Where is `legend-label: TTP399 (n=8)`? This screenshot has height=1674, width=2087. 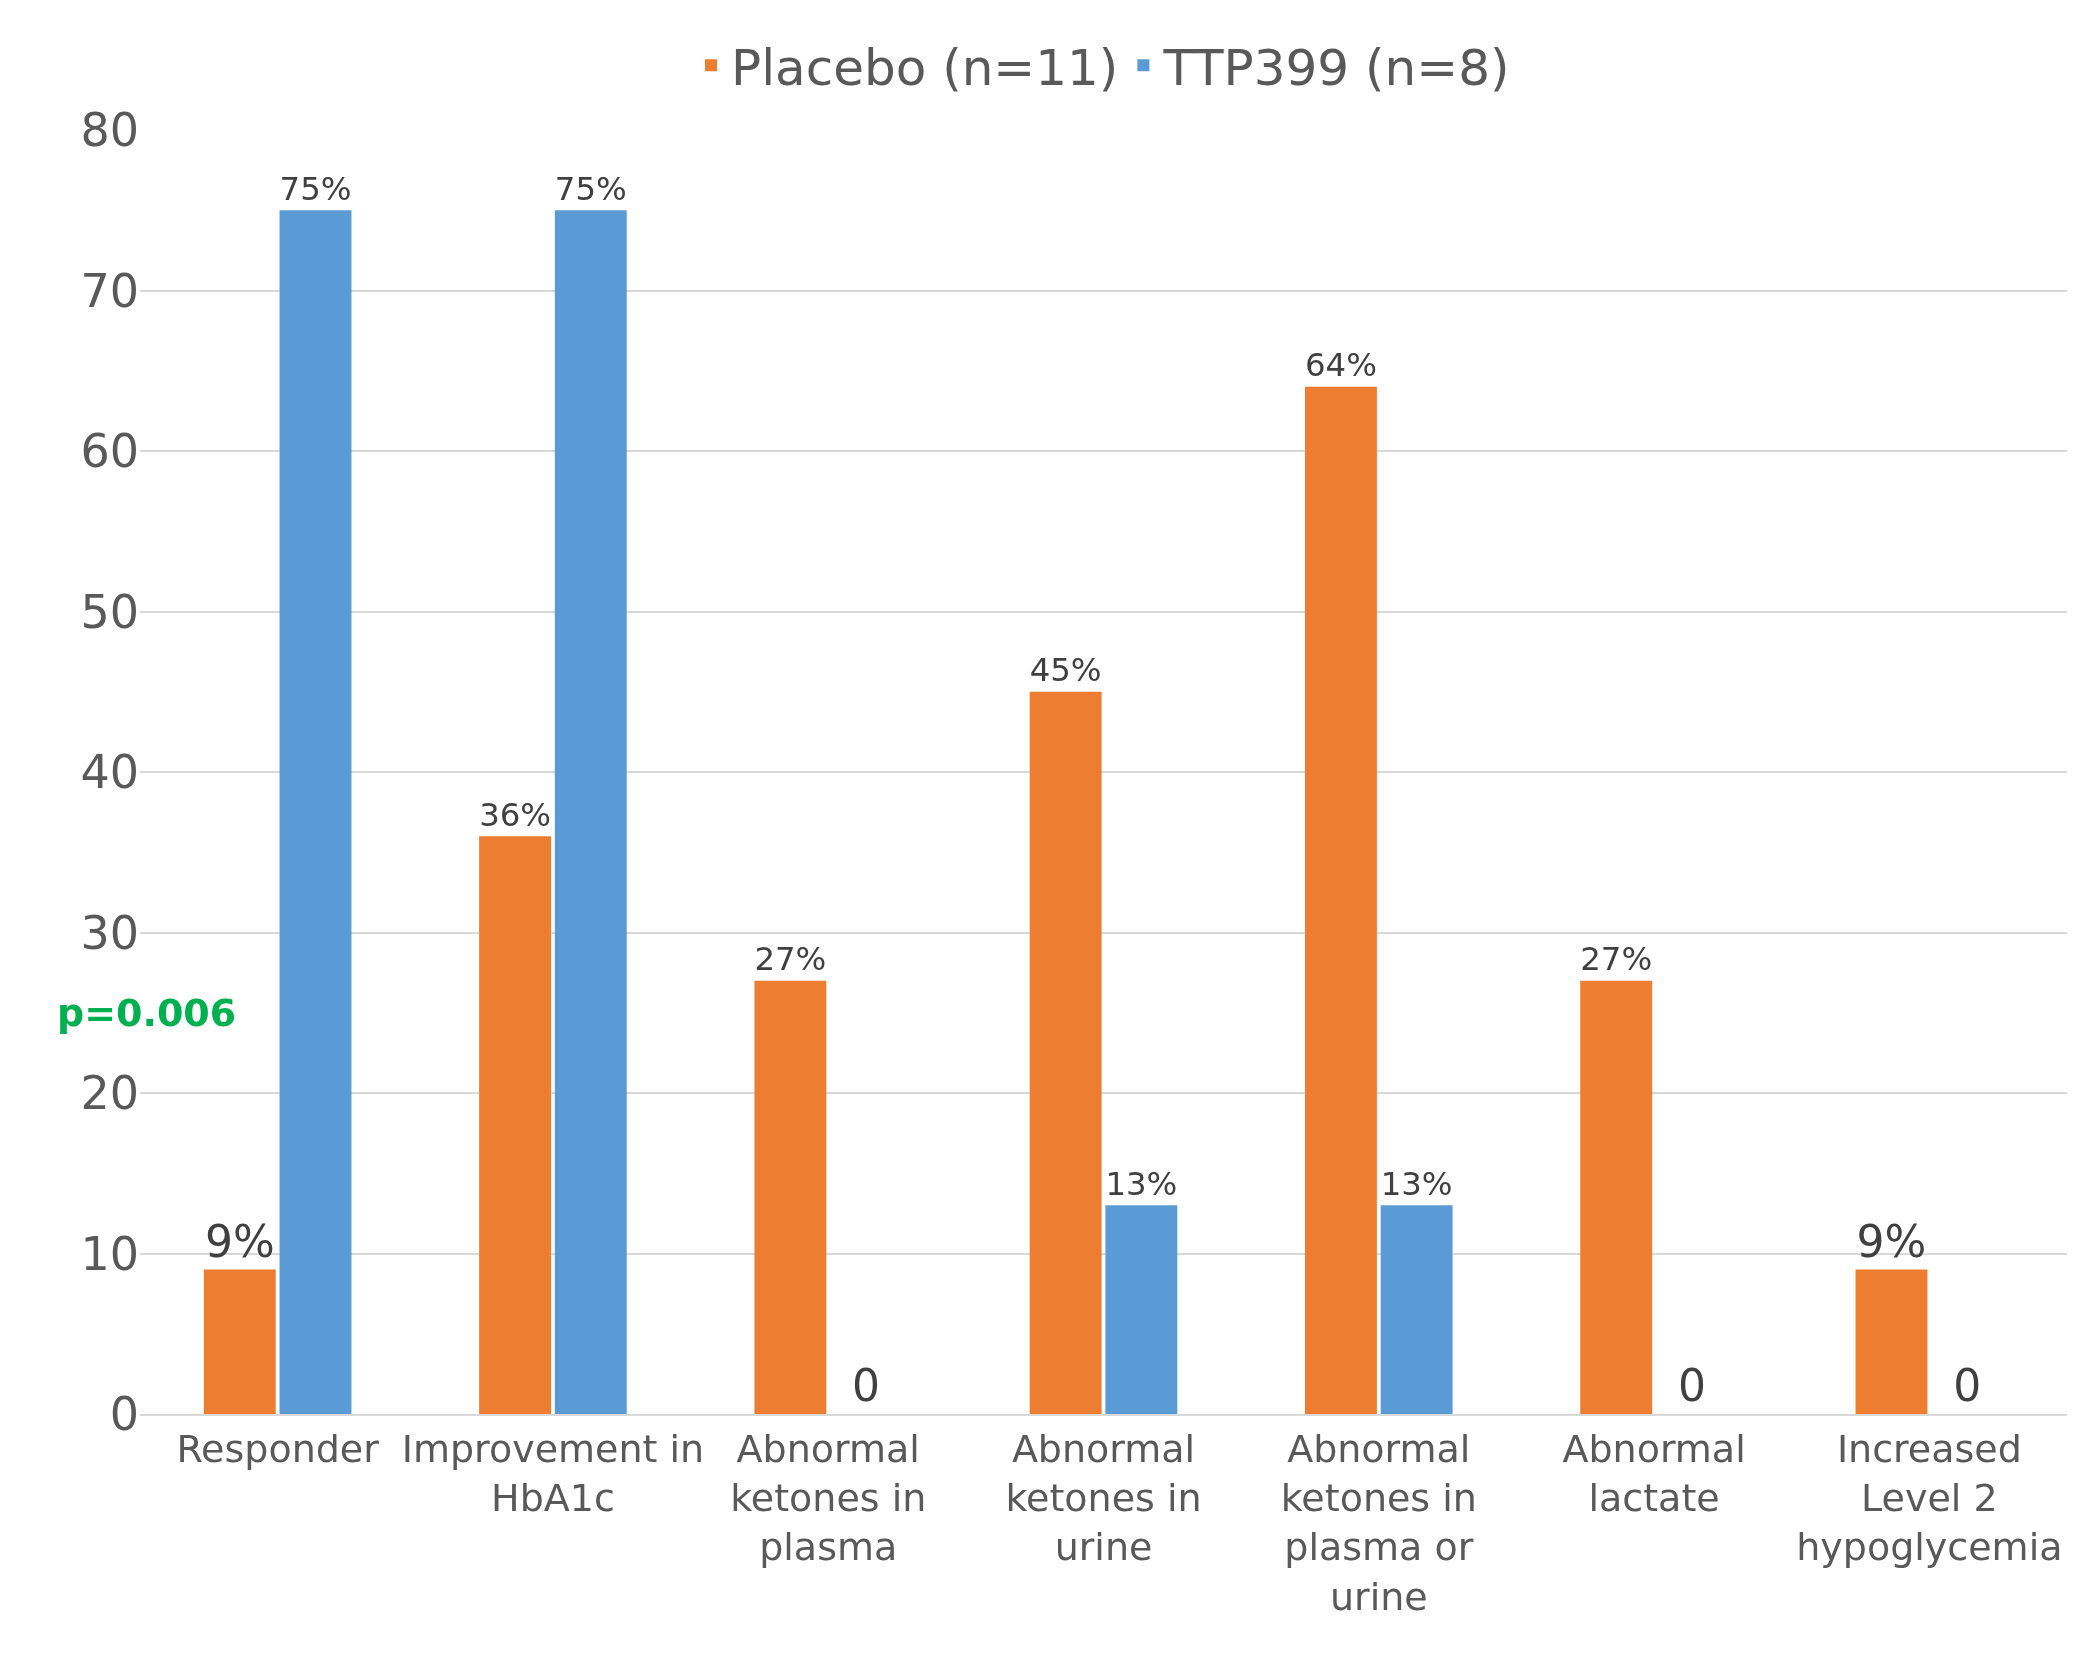
legend-label: TTP399 (n=8) is located at coordinates (1336, 67).